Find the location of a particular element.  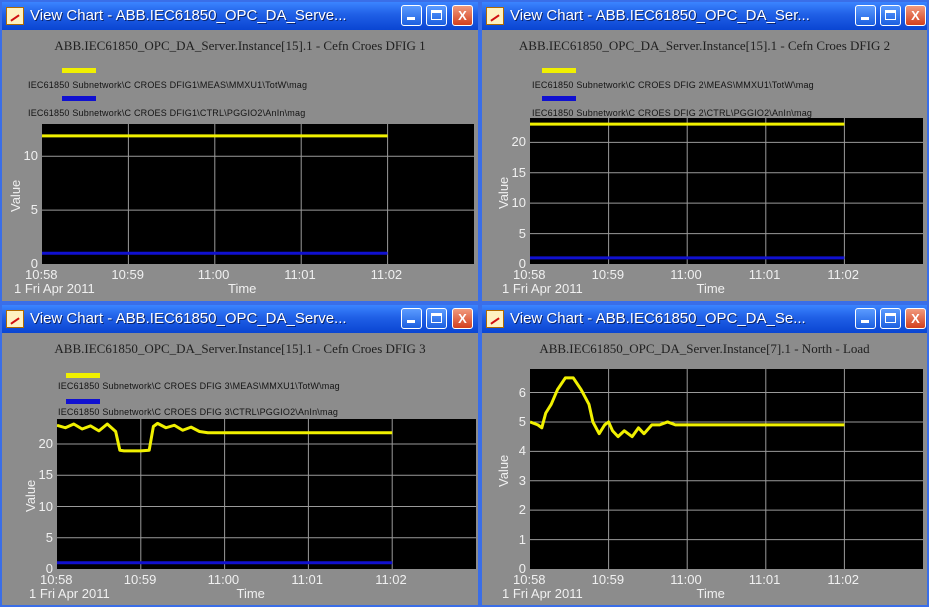

y-tick-label: 1 is located at coordinates (522, 539).